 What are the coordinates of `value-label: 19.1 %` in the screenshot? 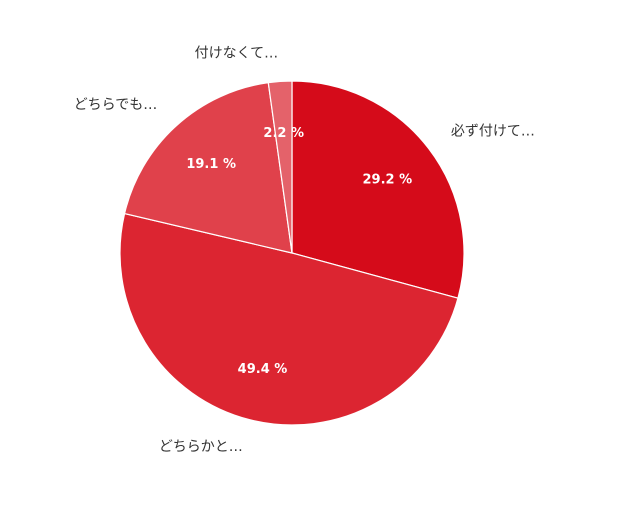 It's located at (211, 164).